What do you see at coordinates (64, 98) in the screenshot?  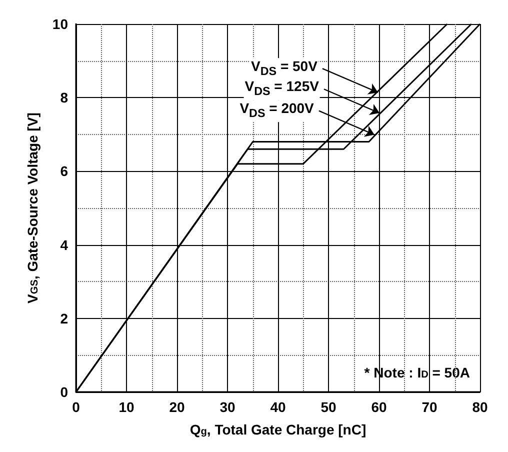 I see `y-tick-label: 8` at bounding box center [64, 98].